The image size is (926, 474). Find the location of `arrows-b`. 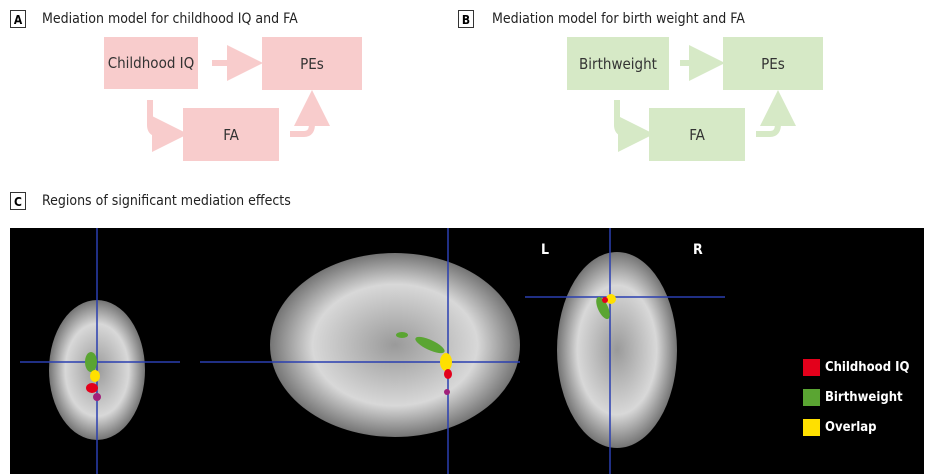

arrows-b is located at coordinates (705, 98).